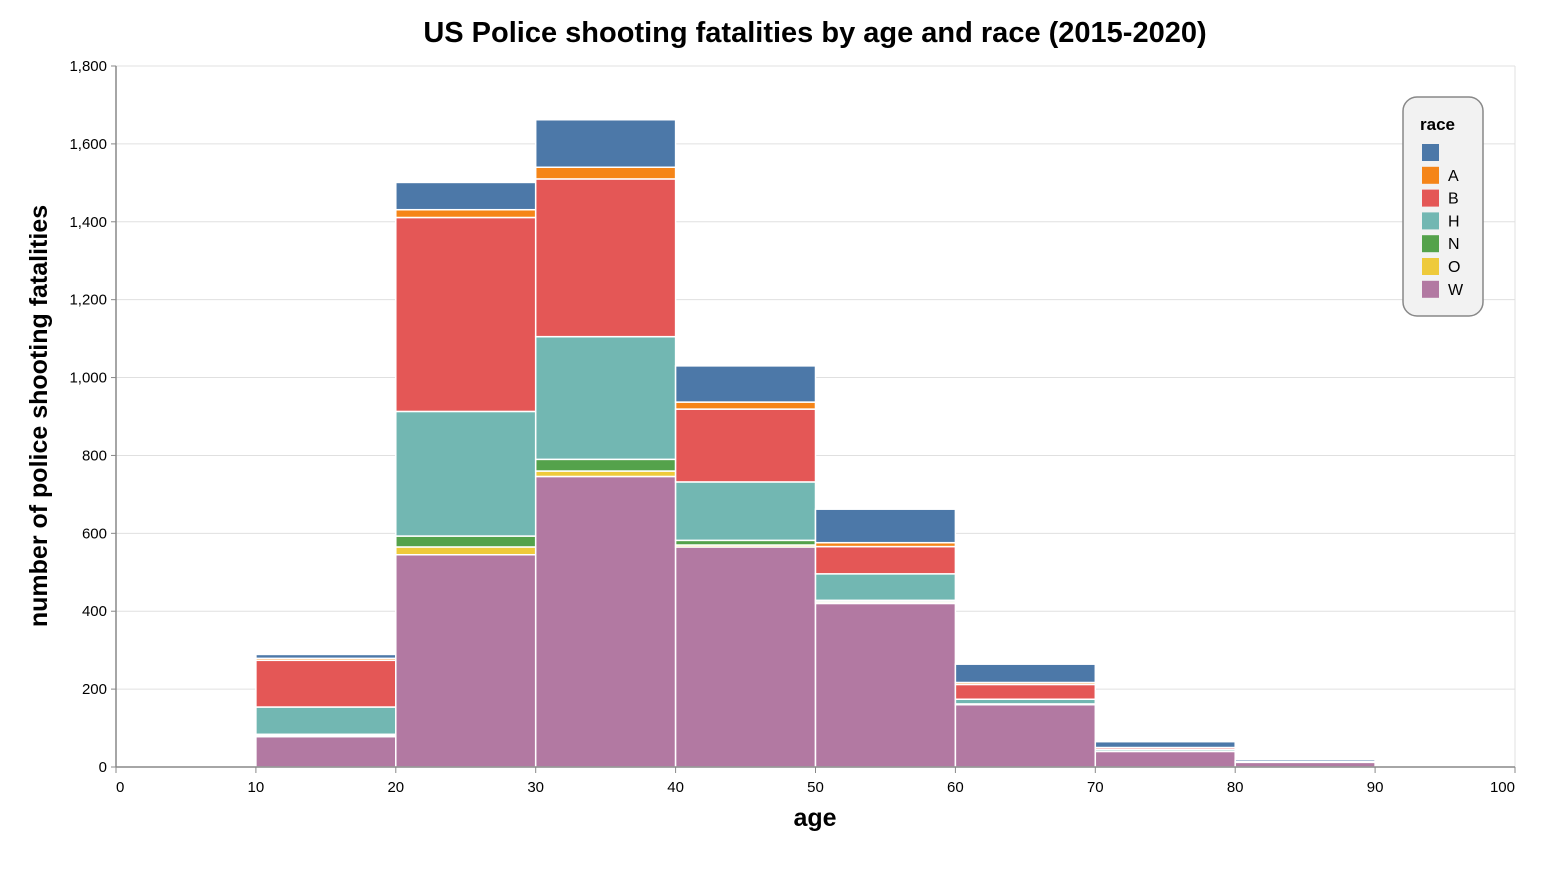 Image resolution: width=1555 pixels, height=877 pixels. Describe the element at coordinates (103, 767) in the screenshot. I see `y-tick-label: 0` at that location.